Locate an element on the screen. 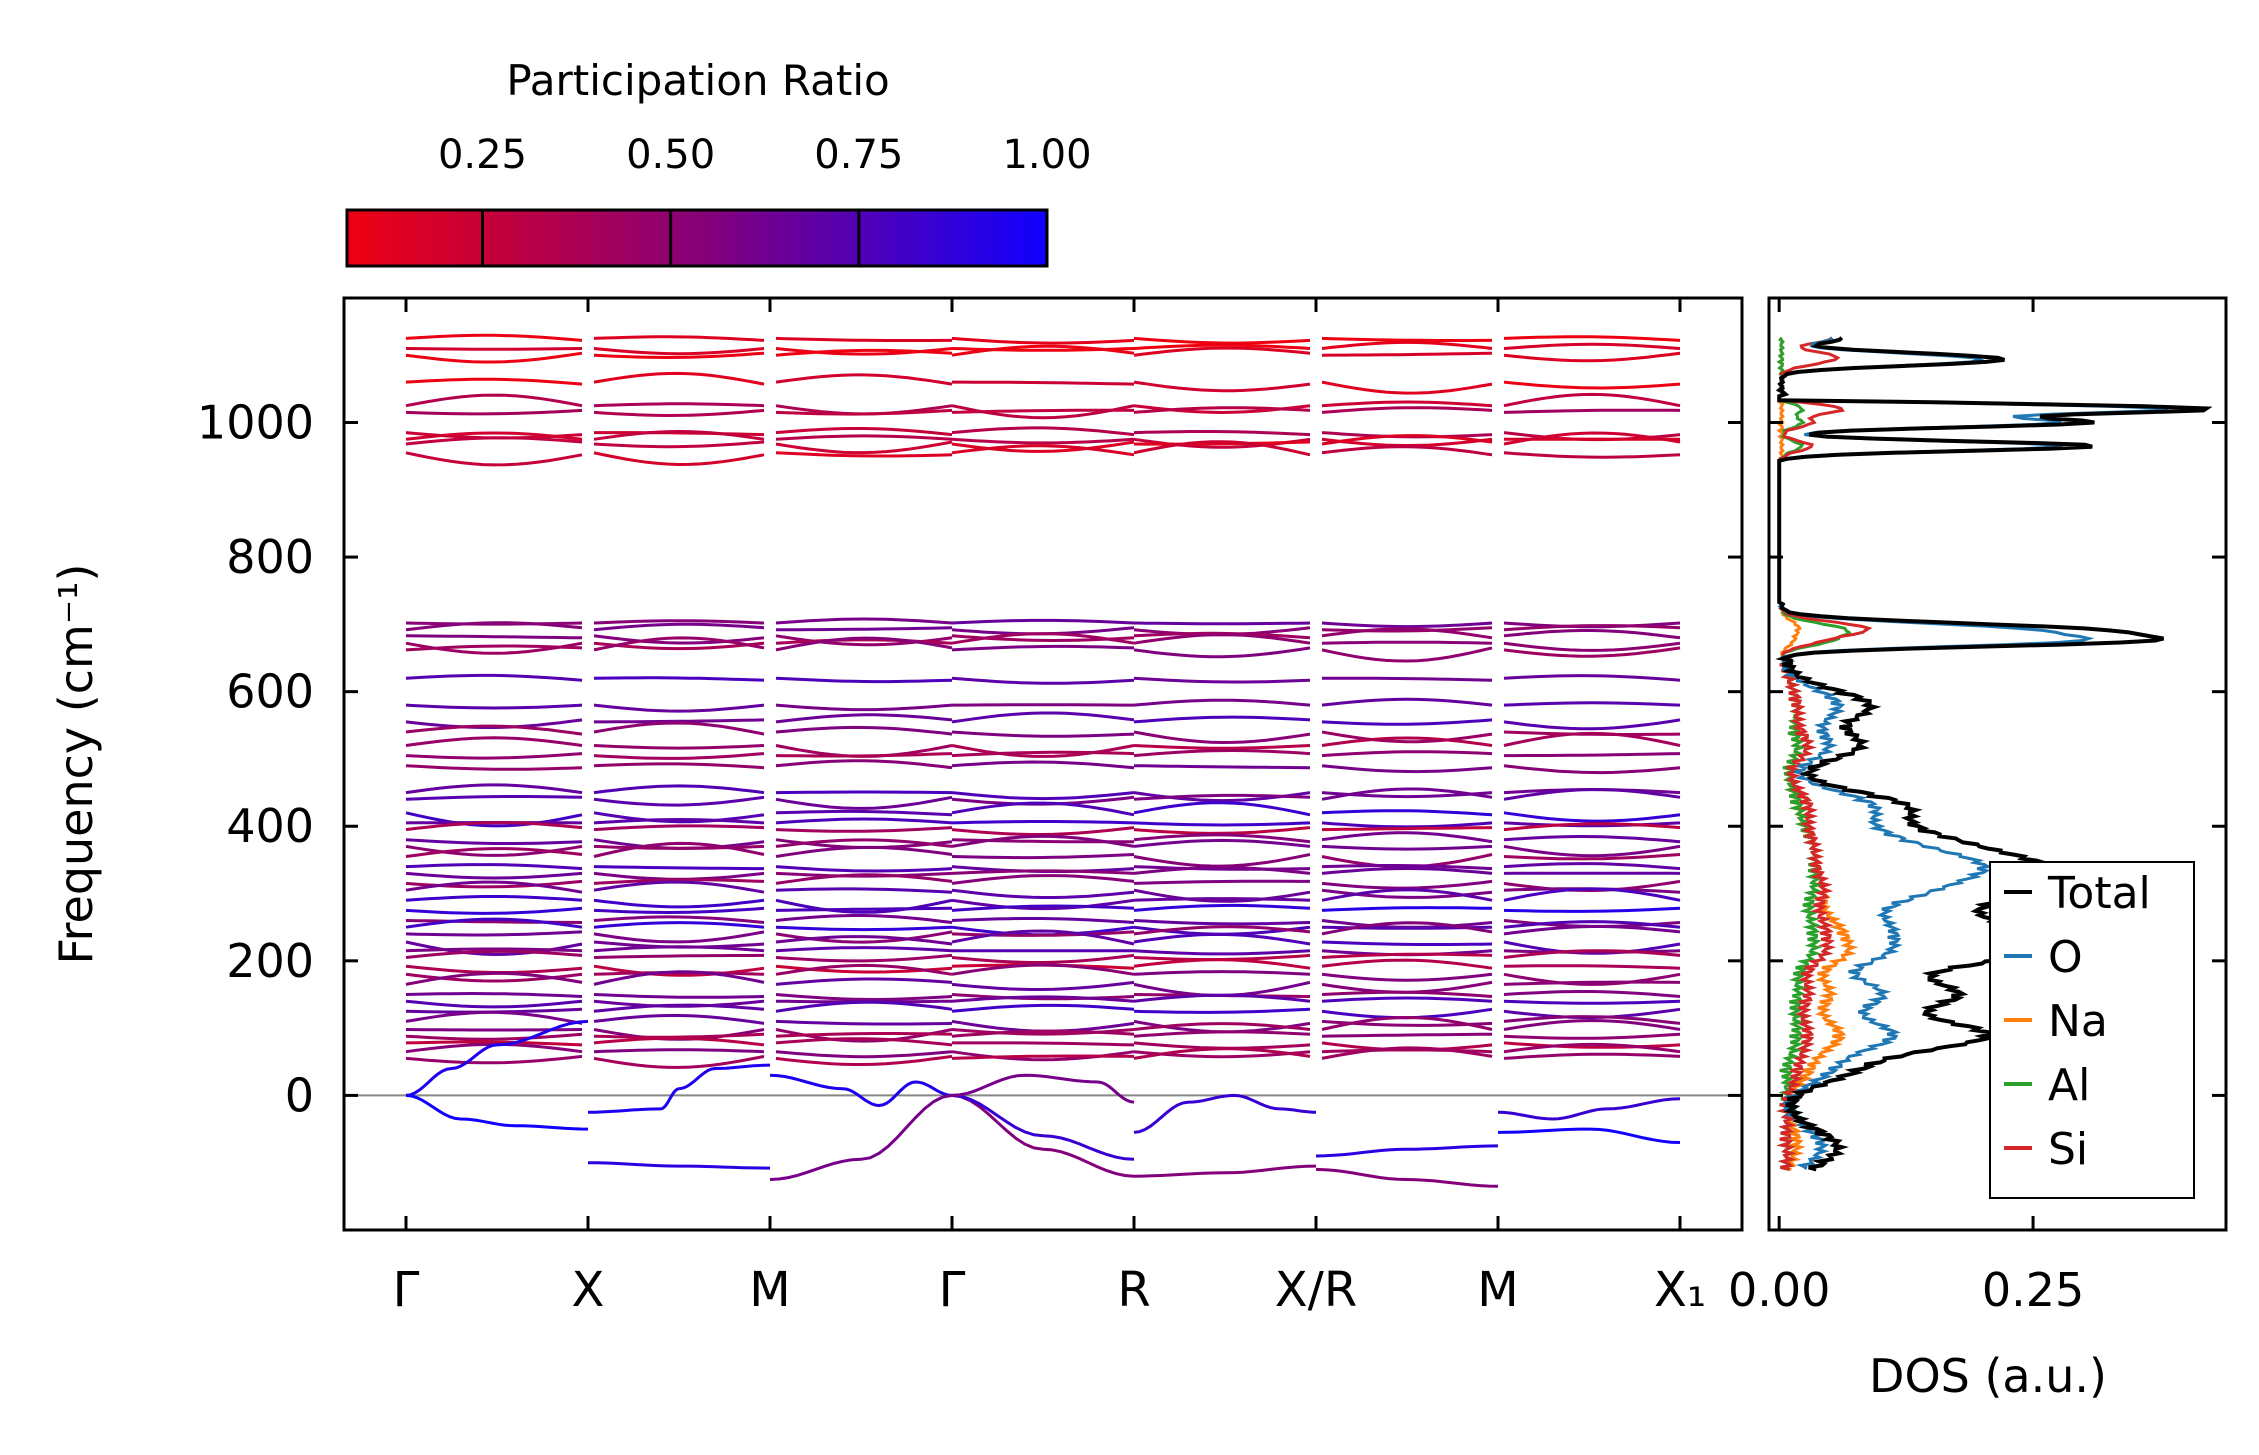  colorbar-gradient is located at coordinates (697, 238).